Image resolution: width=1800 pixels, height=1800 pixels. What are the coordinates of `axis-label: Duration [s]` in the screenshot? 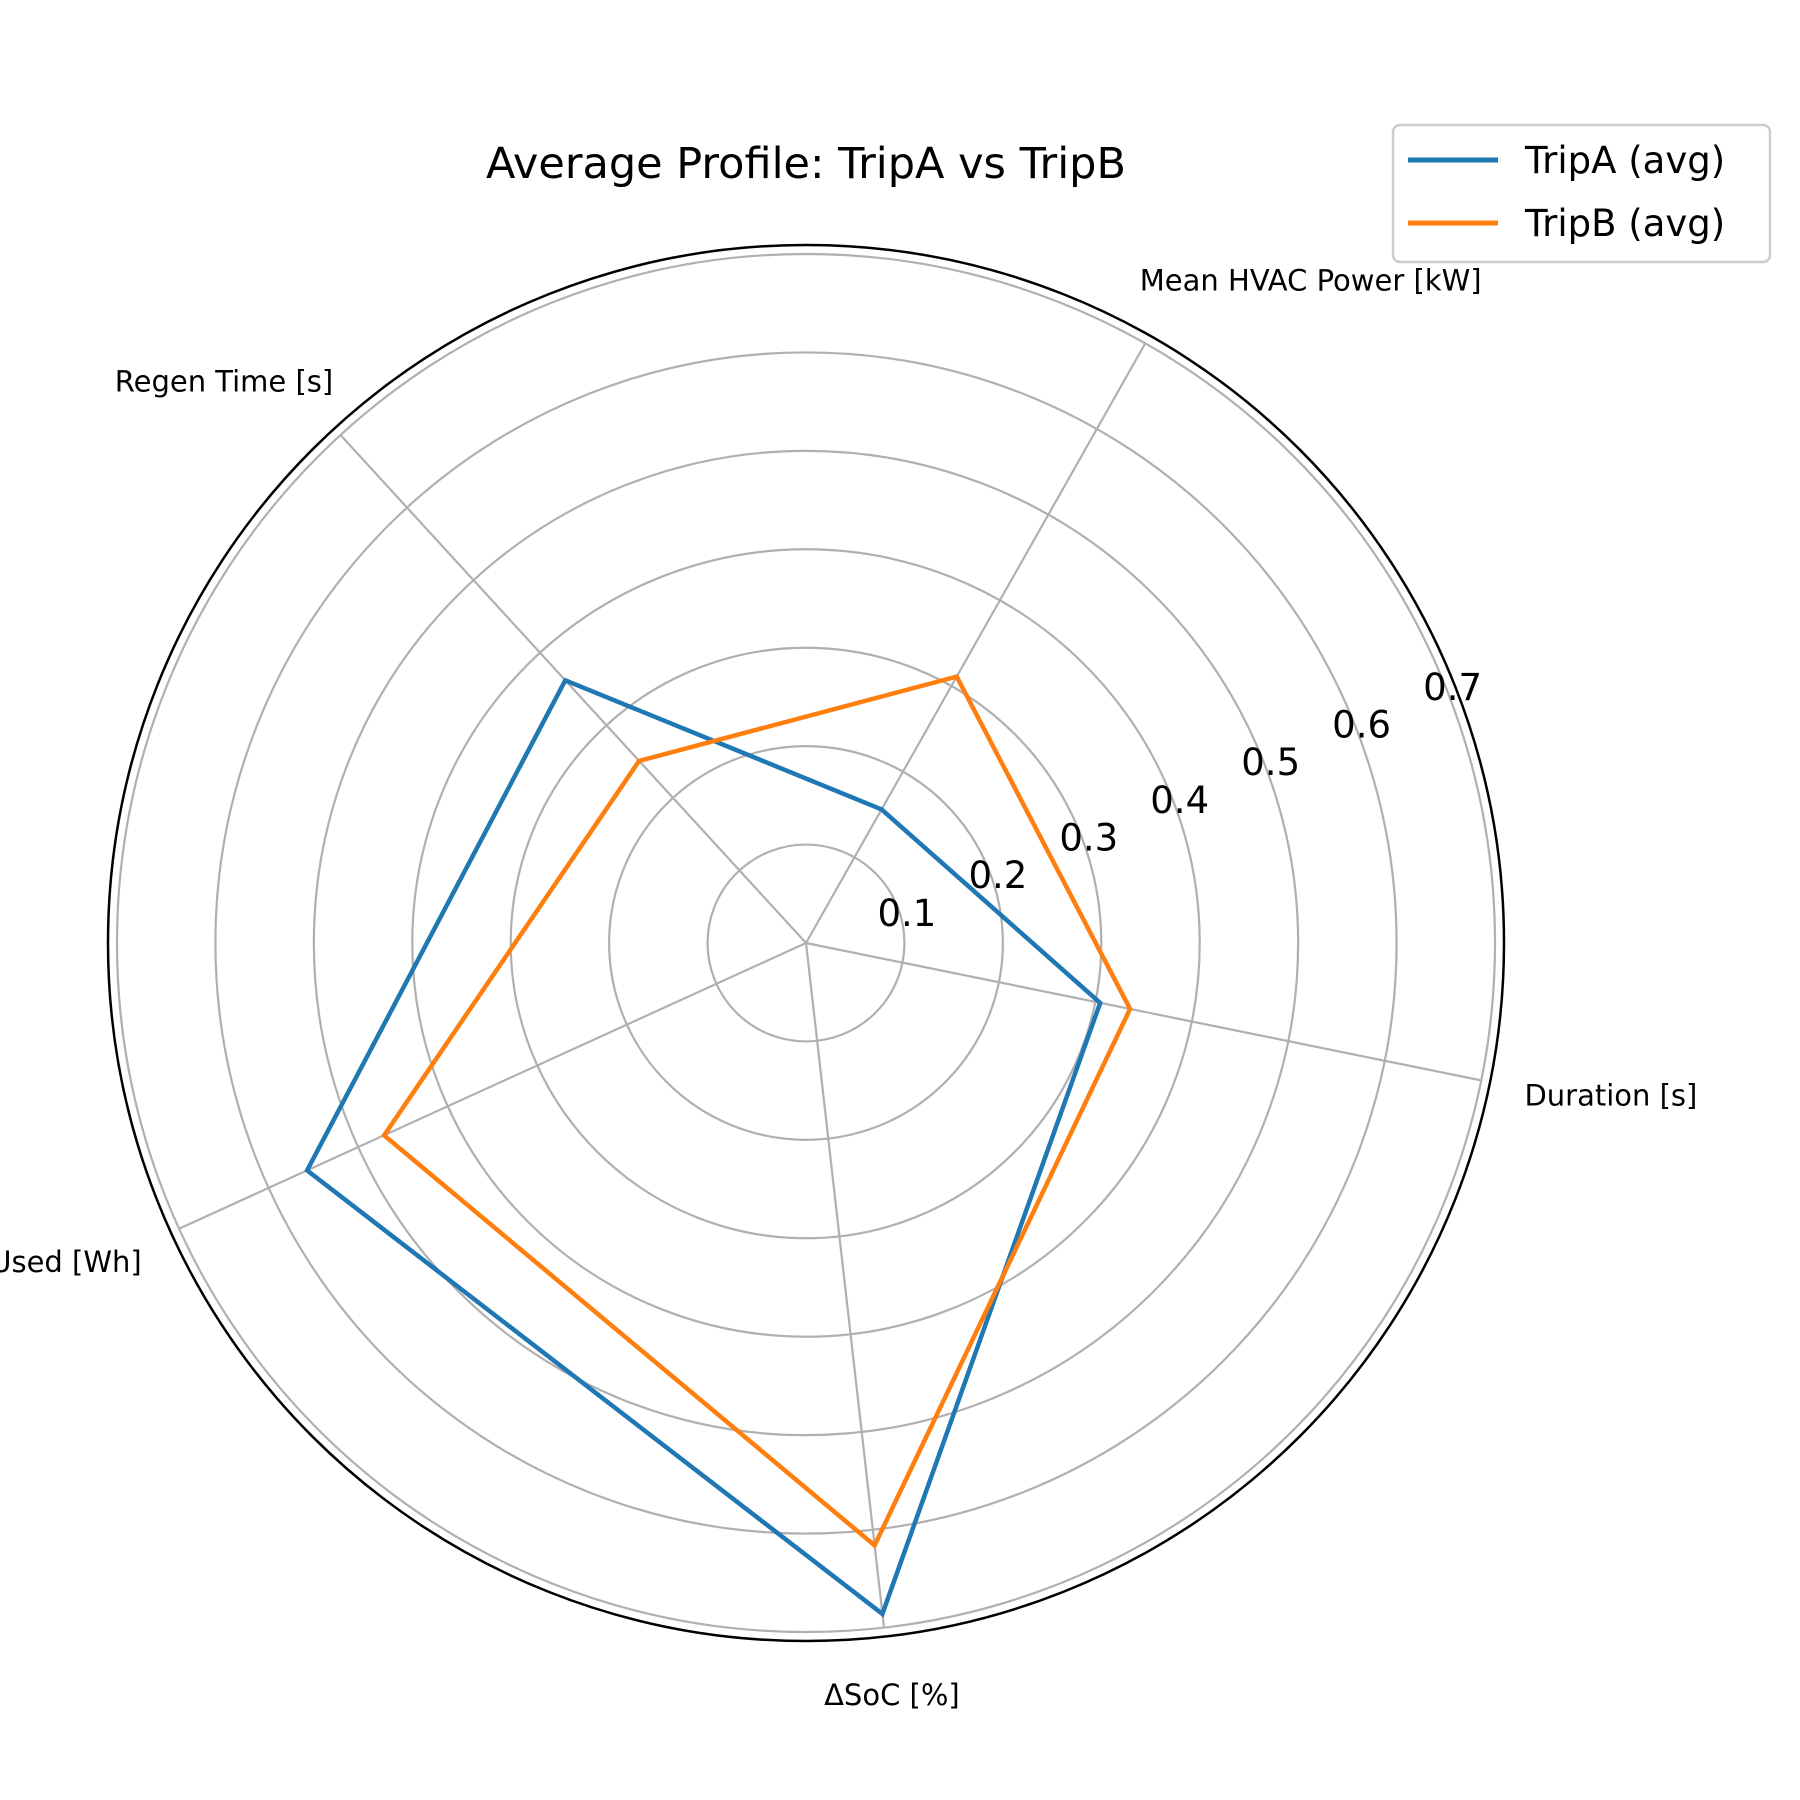 It's located at (1610, 1095).